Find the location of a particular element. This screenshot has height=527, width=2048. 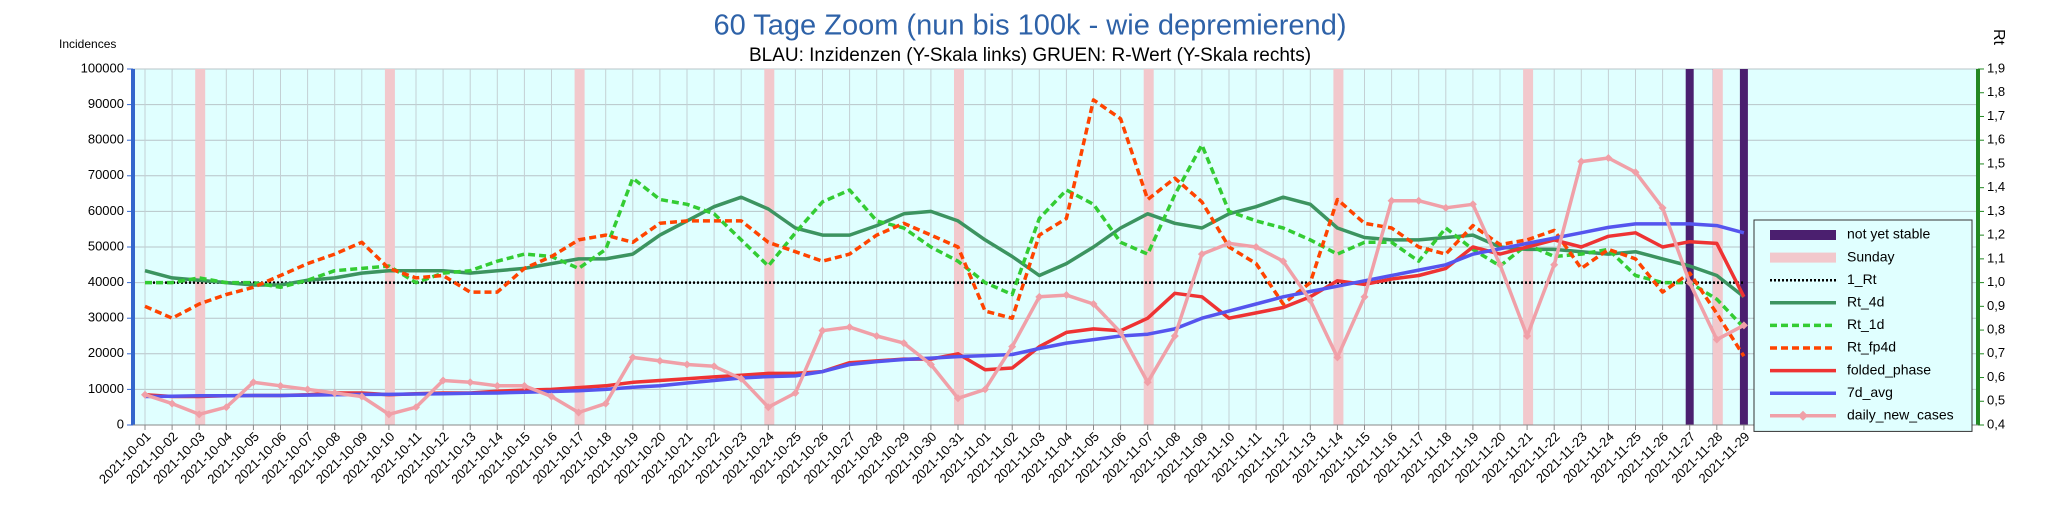

y2-tick-label: 0,5 is located at coordinates (1996, 400).